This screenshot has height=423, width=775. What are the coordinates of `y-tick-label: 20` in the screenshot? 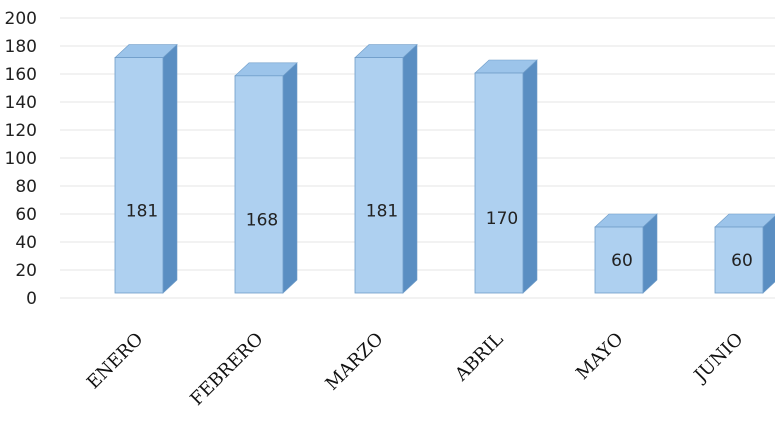 It's located at (26, 271).